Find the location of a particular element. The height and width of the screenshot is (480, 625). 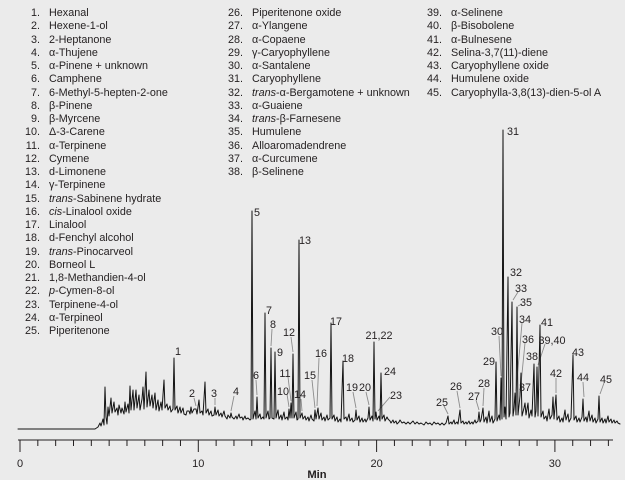

peak-label-43: 43 is located at coordinates (578, 353).